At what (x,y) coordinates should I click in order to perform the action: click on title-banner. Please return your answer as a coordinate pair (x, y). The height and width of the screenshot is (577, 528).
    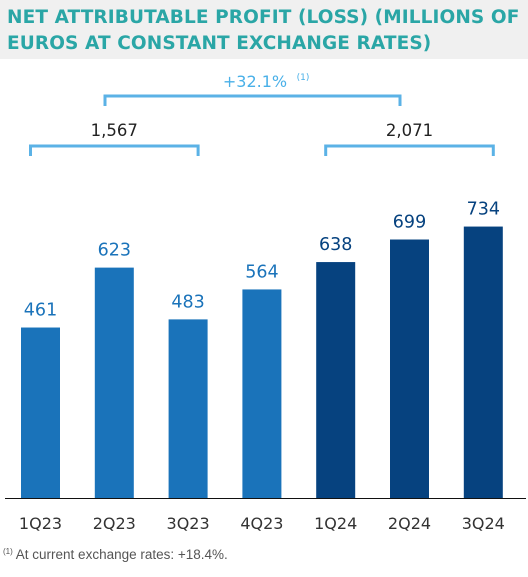
    Looking at the image, I should click on (264, 29).